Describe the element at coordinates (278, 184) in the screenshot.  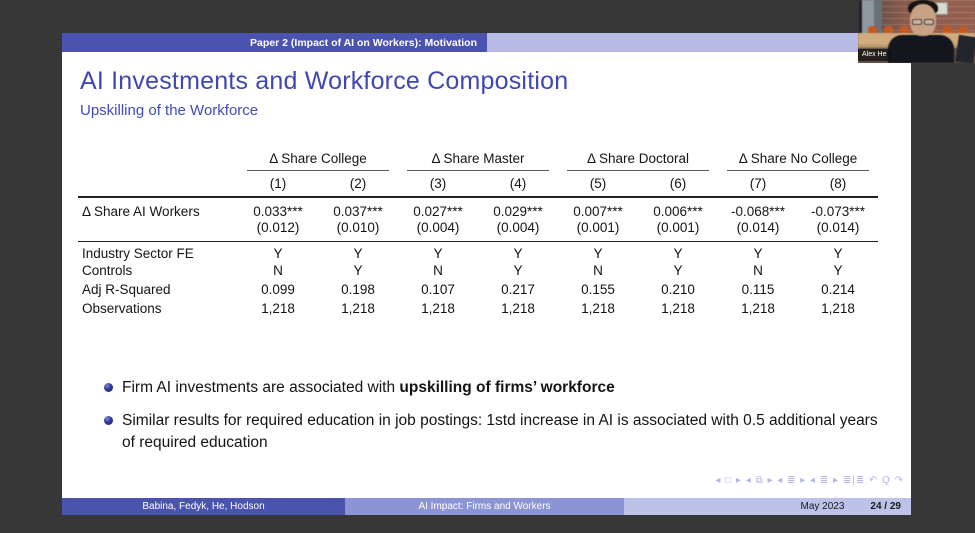
I see `col-number: (1)` at that location.